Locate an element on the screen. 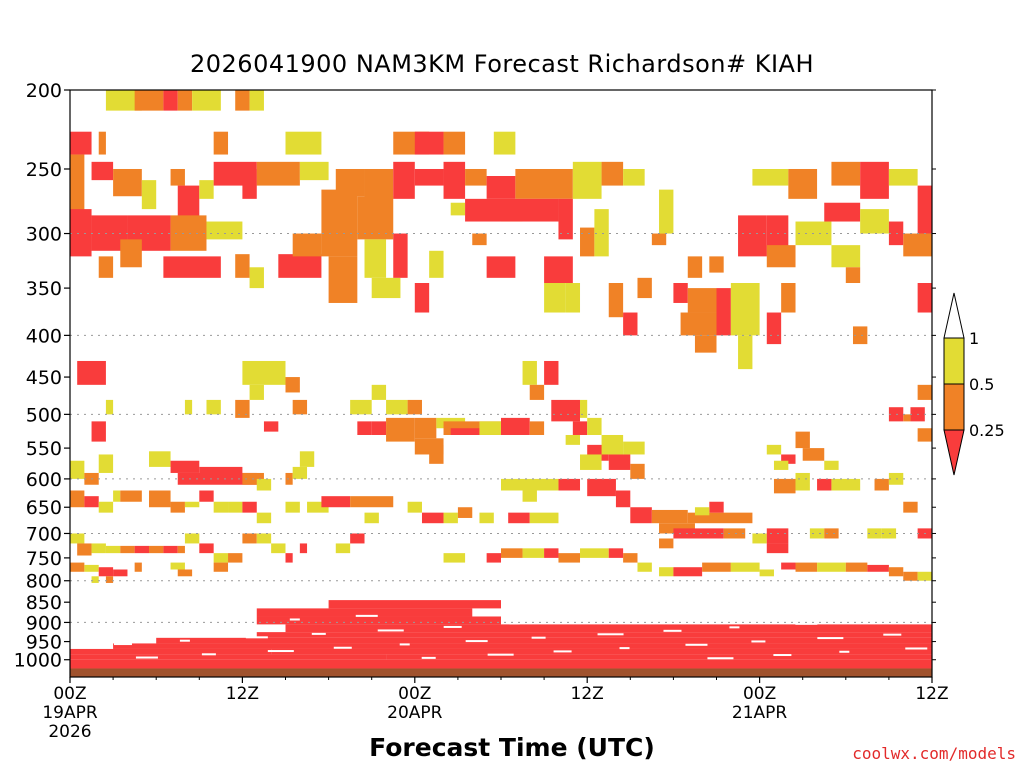 Image resolution: width=1024 pixels, height=768 pixels. y-tick-label-850: 850 is located at coordinates (44, 603).